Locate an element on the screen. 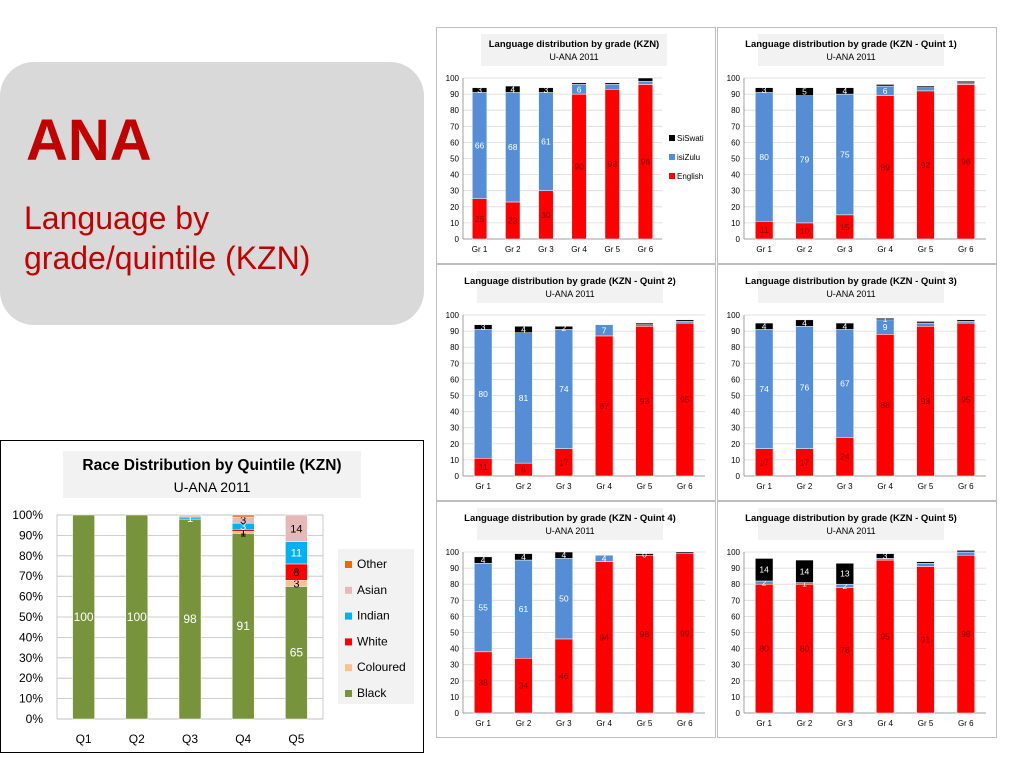 The image size is (1024, 768). data-label: 89 is located at coordinates (885, 167).